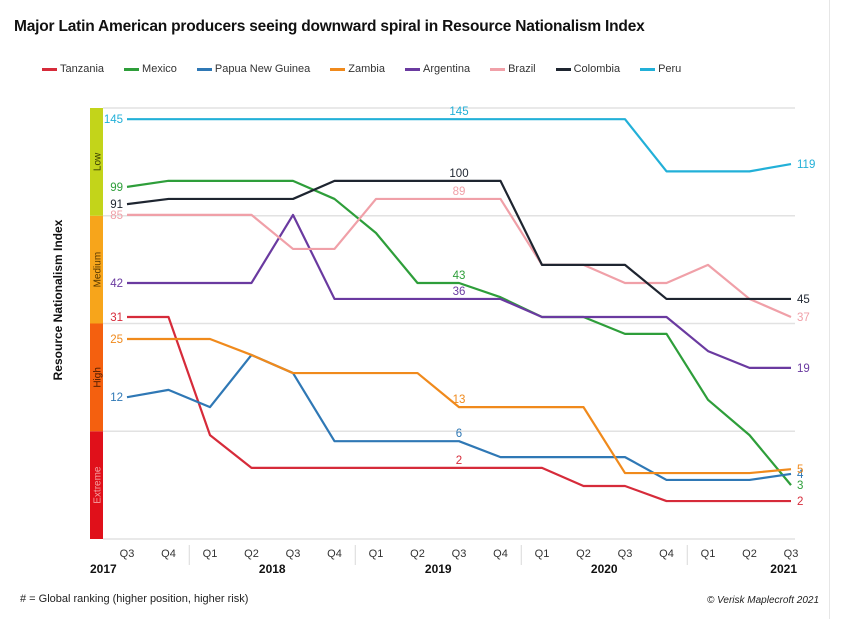 The width and height of the screenshot is (843, 619). I want to click on data-label: 42, so click(116, 284).